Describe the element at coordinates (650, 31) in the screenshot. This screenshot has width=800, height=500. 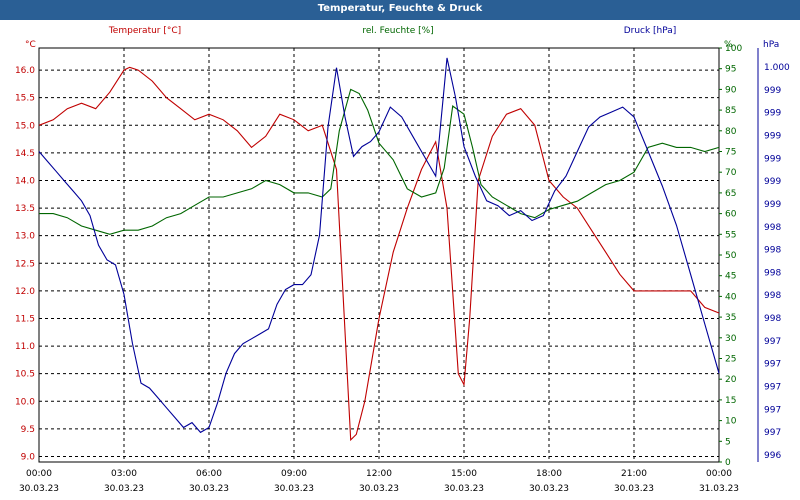
I see `pressure-axis-label: Druck [hPa]` at that location.